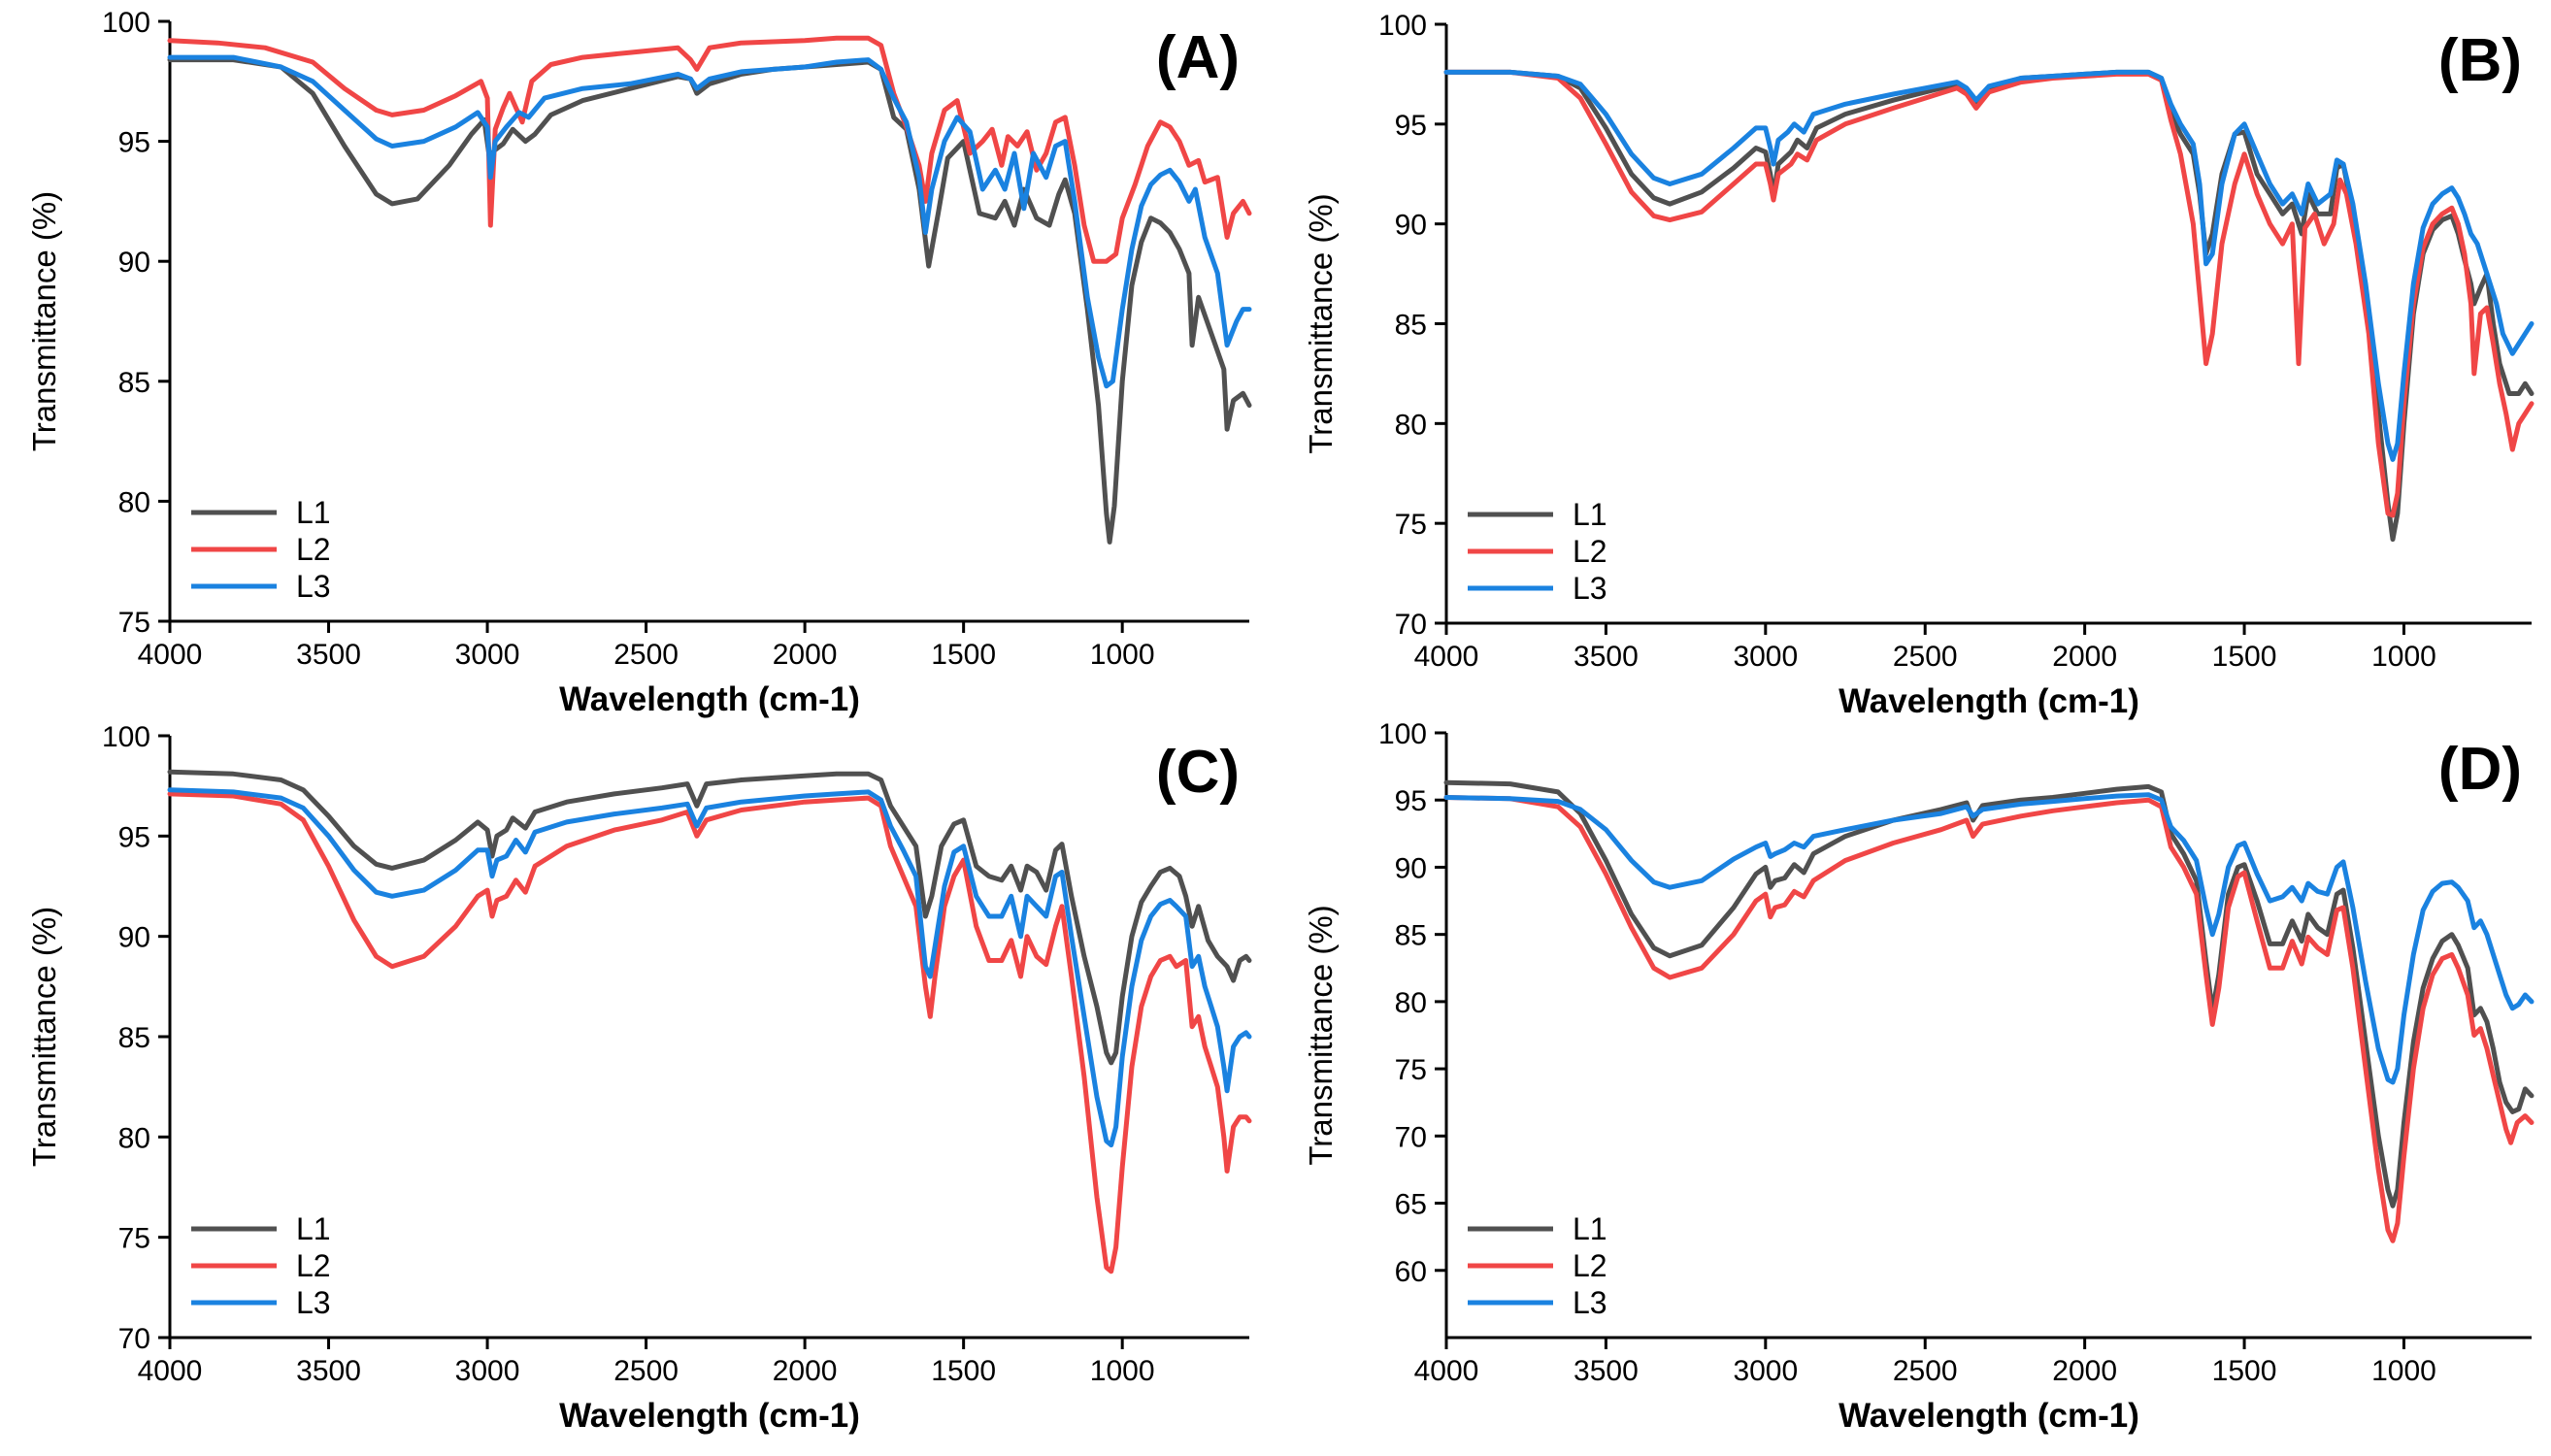  What do you see at coordinates (313, 1228) in the screenshot?
I see `panel-c-legend-label-l1: L1` at bounding box center [313, 1228].